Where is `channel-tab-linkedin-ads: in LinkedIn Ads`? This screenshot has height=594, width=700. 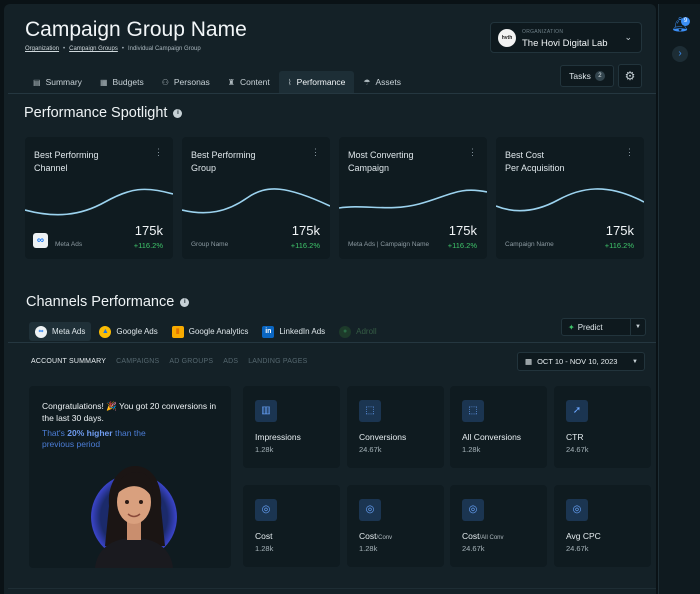 channel-tab-linkedin-ads: in LinkedIn Ads is located at coordinates (293, 331).